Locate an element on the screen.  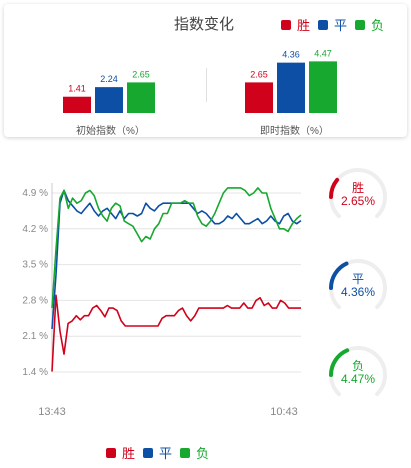
bar-value-label-win-1: 2.65 is located at coordinates (259, 74).